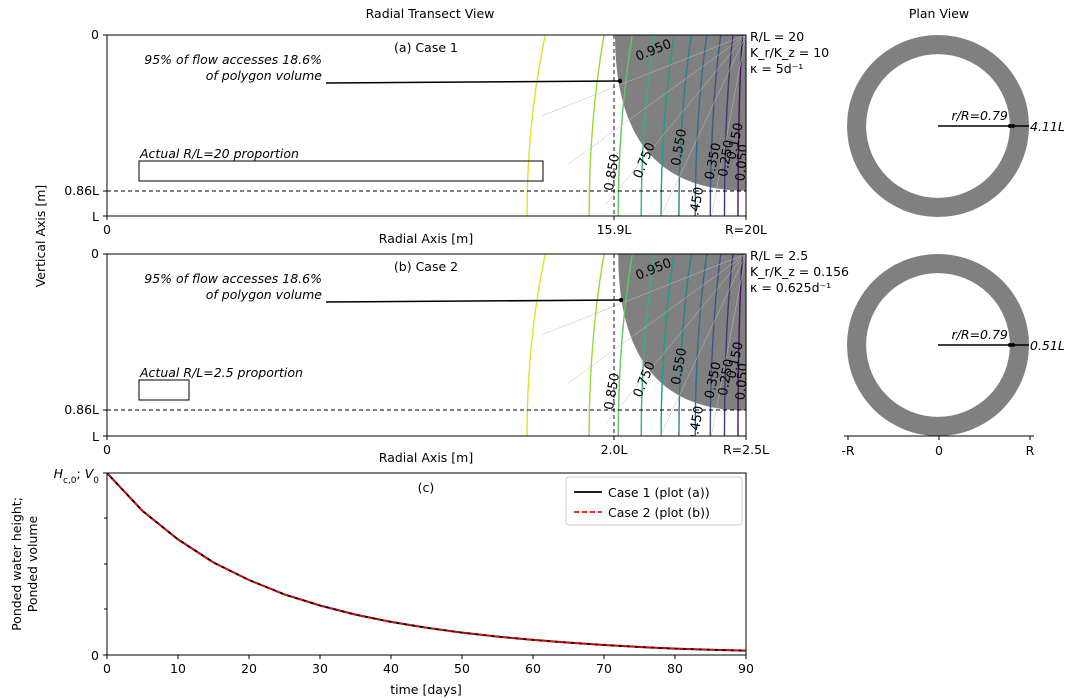  What do you see at coordinates (164, 390) in the screenshot?
I see `panel-b-proportion-box` at bounding box center [164, 390].